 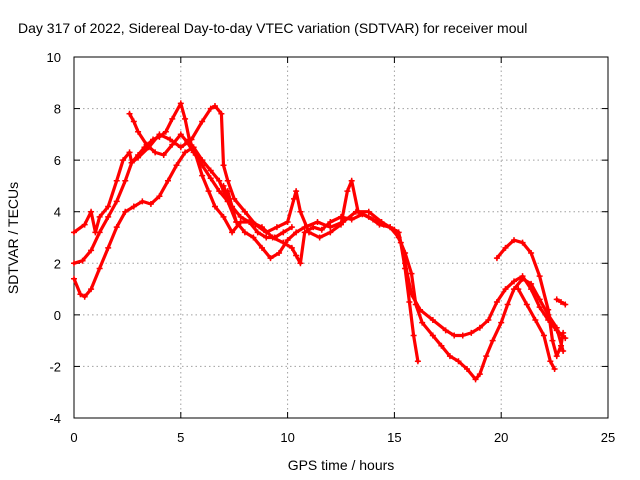 I want to click on y-axis-label: SDTVAR / TECUs, so click(x=13, y=238).